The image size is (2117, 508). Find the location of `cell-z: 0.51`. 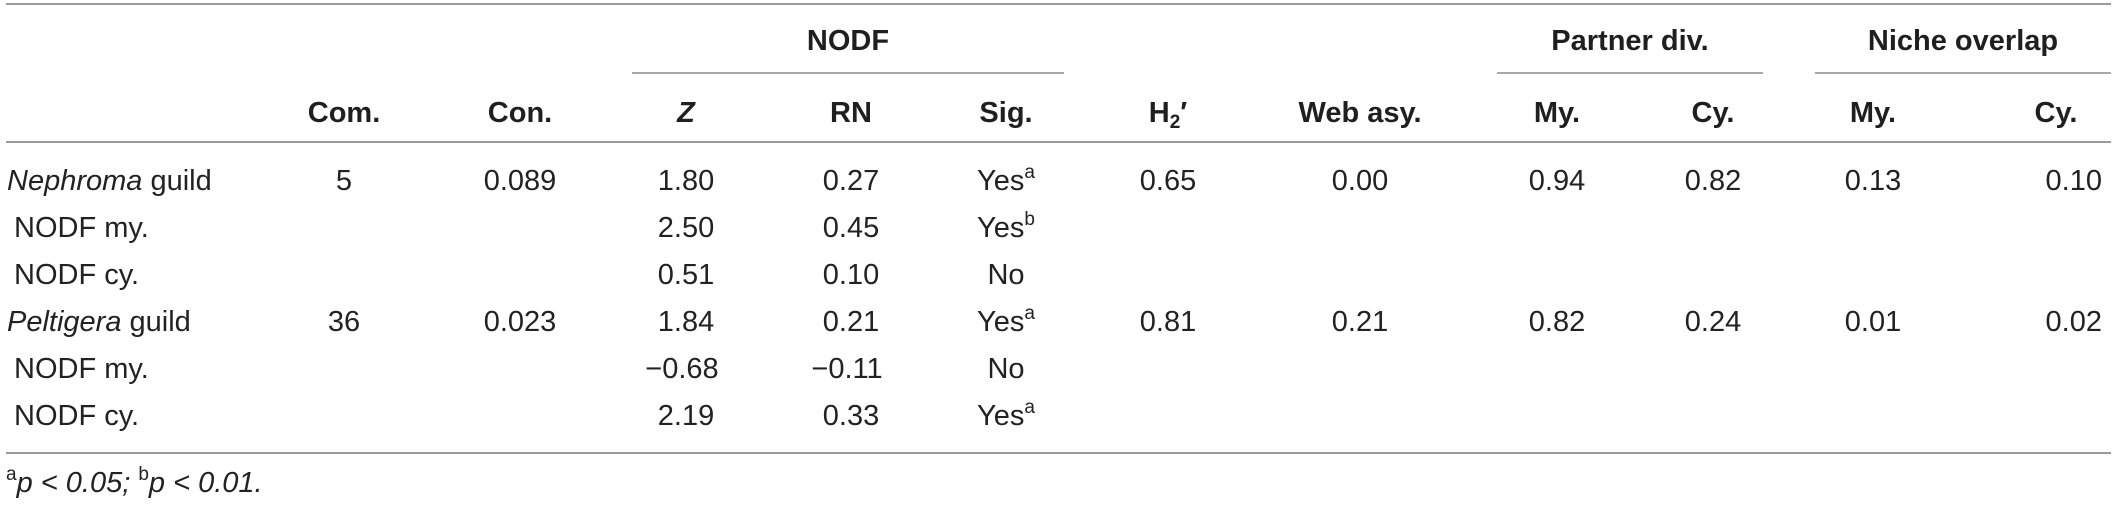

cell-z: 0.51 is located at coordinates (686, 275).